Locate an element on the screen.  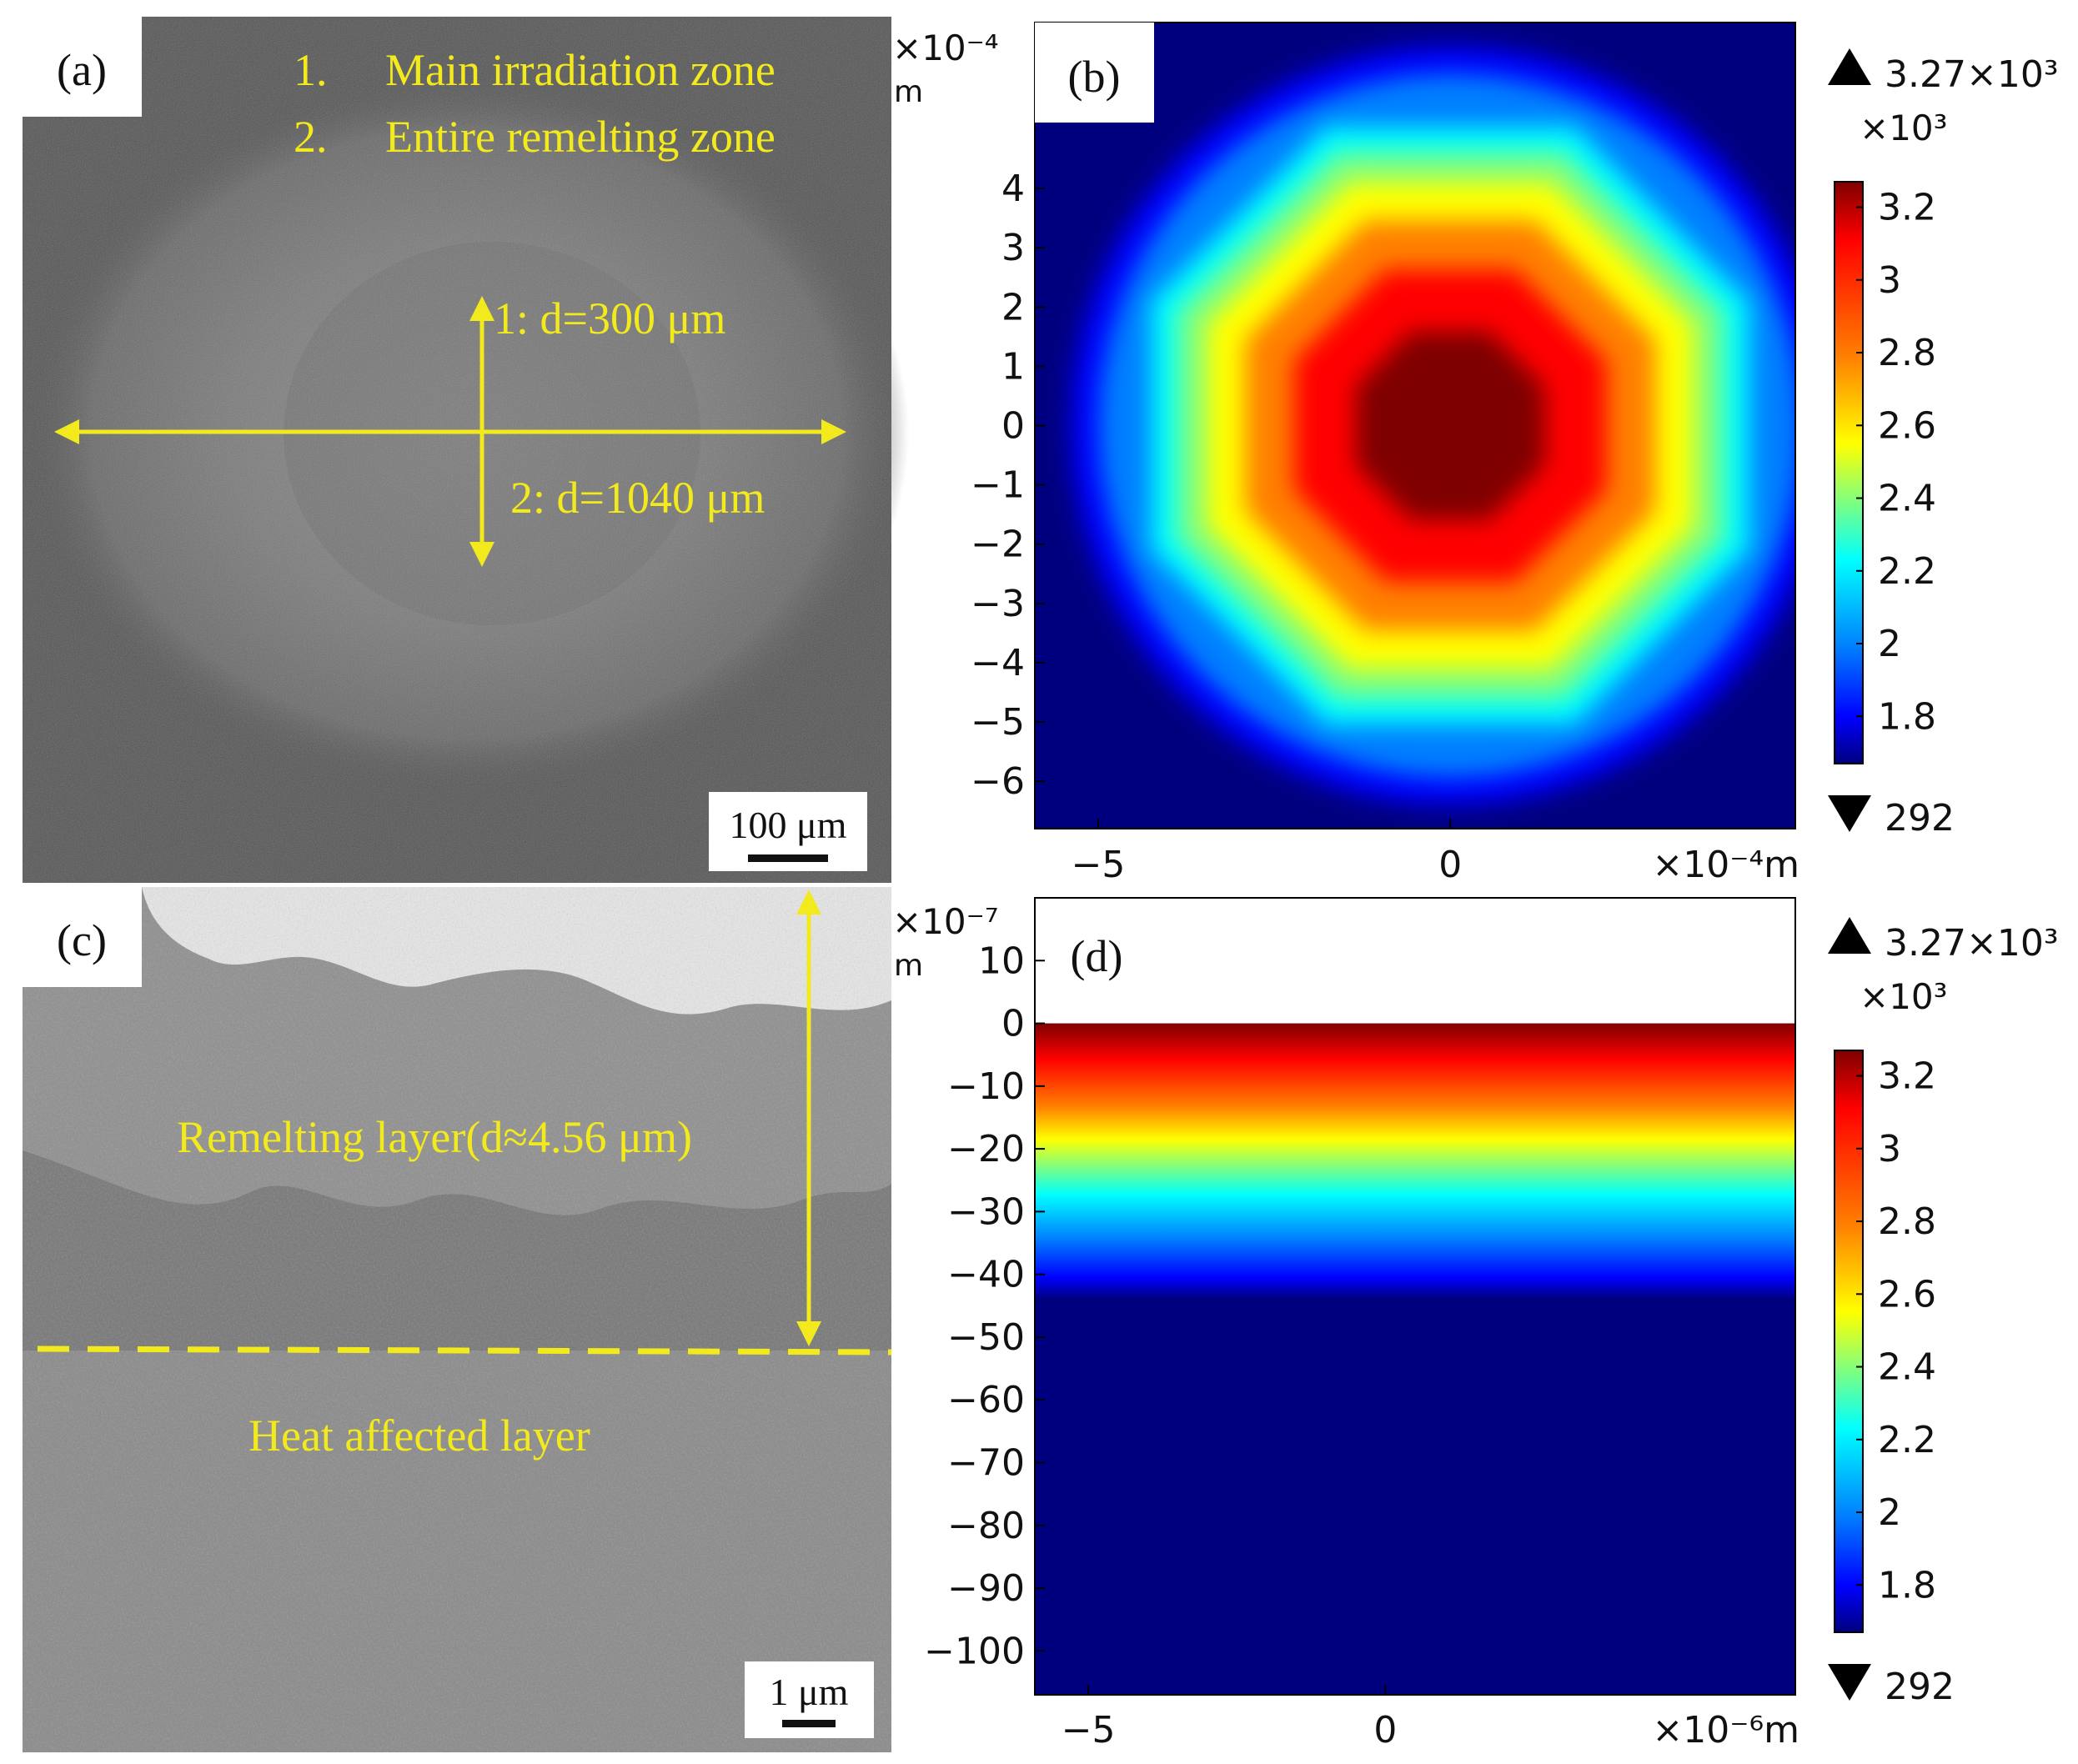
y-tick-label: −30 is located at coordinates (986, 1211).